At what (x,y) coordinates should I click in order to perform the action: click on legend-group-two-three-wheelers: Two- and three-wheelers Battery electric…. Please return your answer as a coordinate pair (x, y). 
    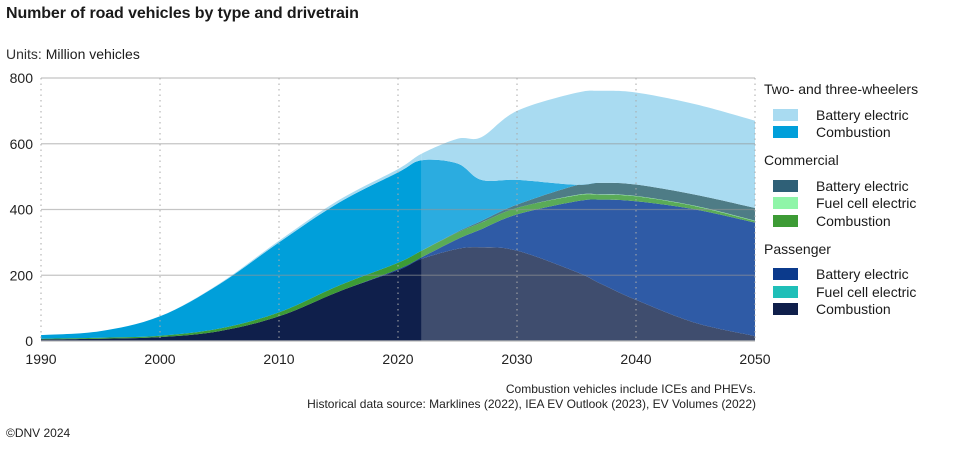
    Looking at the image, I should click on (841, 110).